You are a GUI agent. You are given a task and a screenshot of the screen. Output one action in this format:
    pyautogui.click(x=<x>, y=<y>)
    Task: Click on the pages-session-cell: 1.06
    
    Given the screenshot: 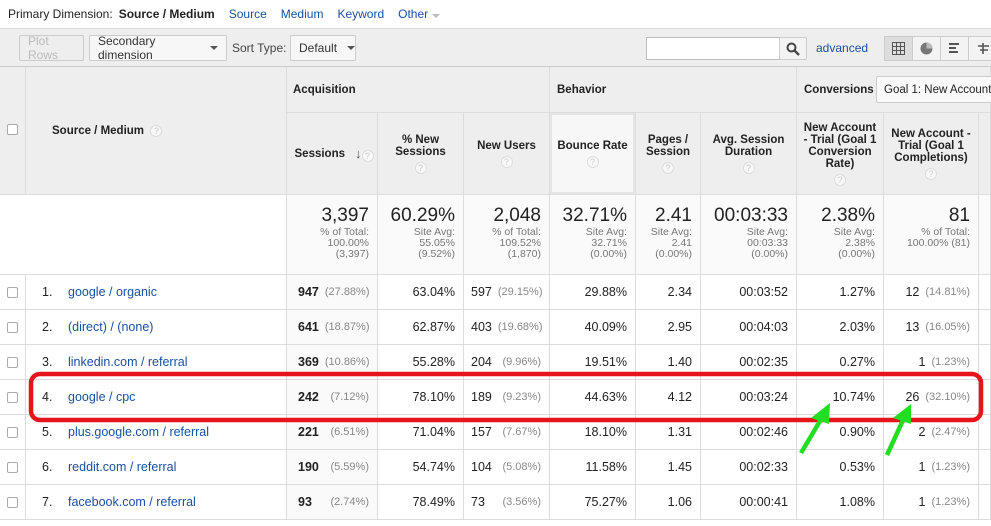 What is the action you would take?
    pyautogui.click(x=668, y=502)
    